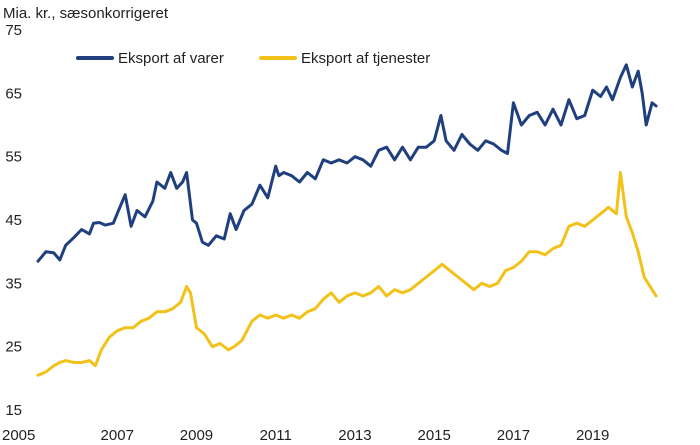  I want to click on x-tick-label: 2007, so click(117, 435).